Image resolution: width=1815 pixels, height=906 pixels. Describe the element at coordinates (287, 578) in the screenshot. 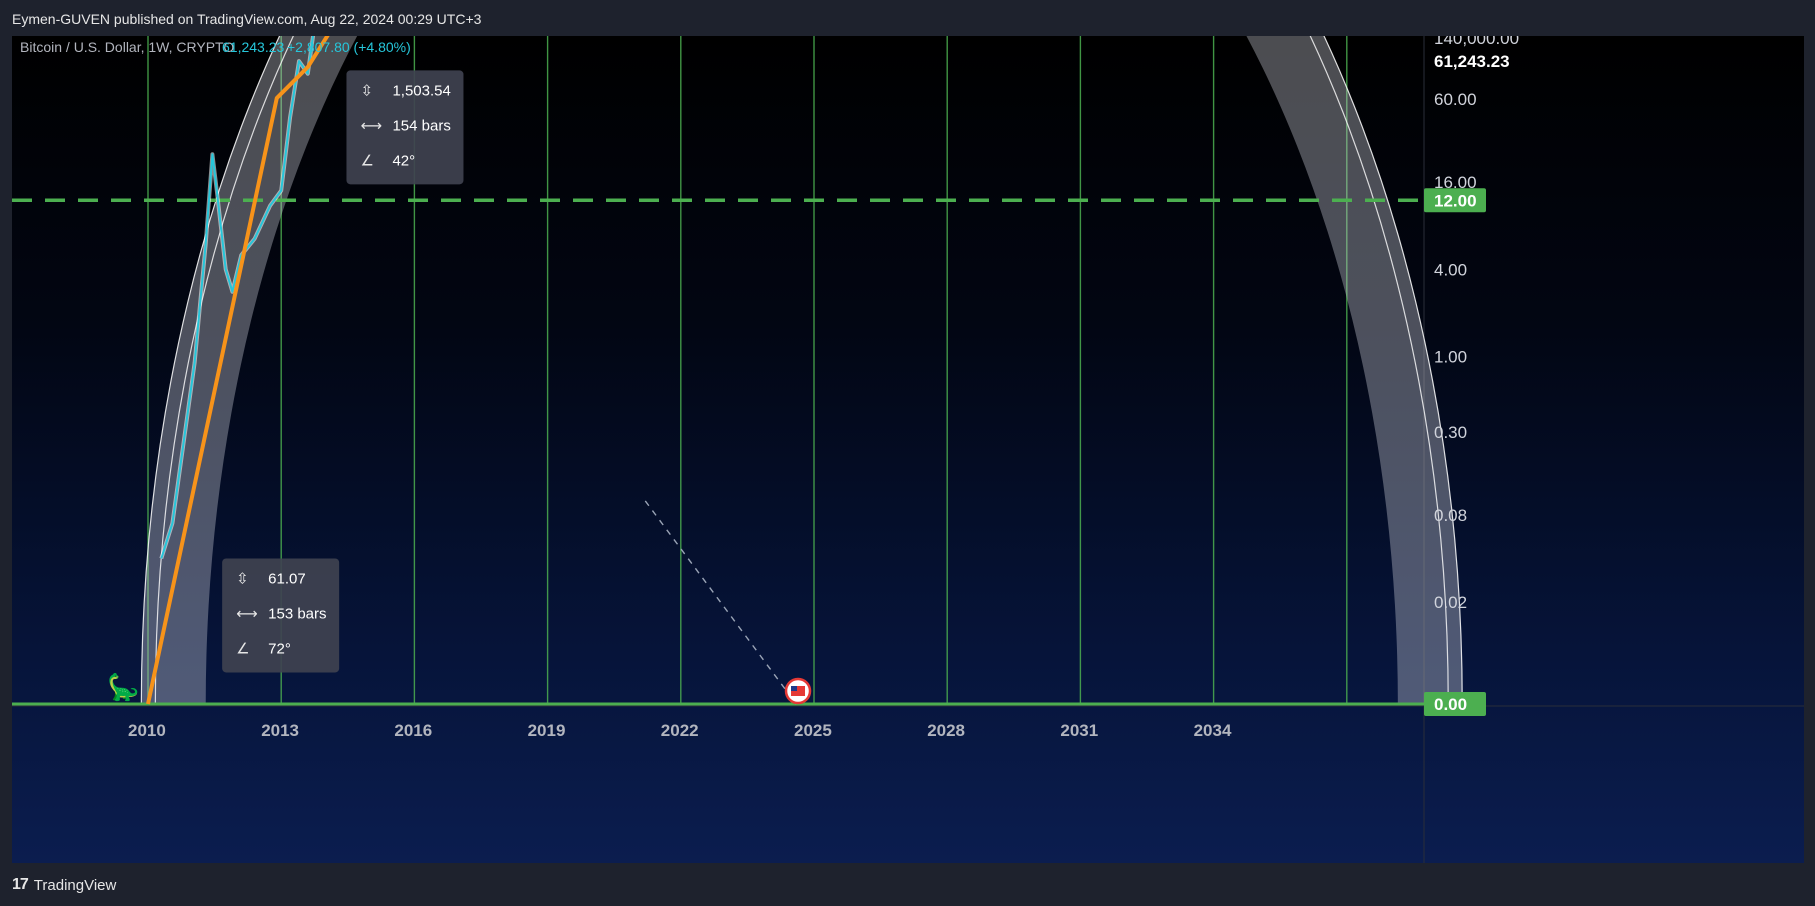

I see `measure-value: 61.07` at that location.